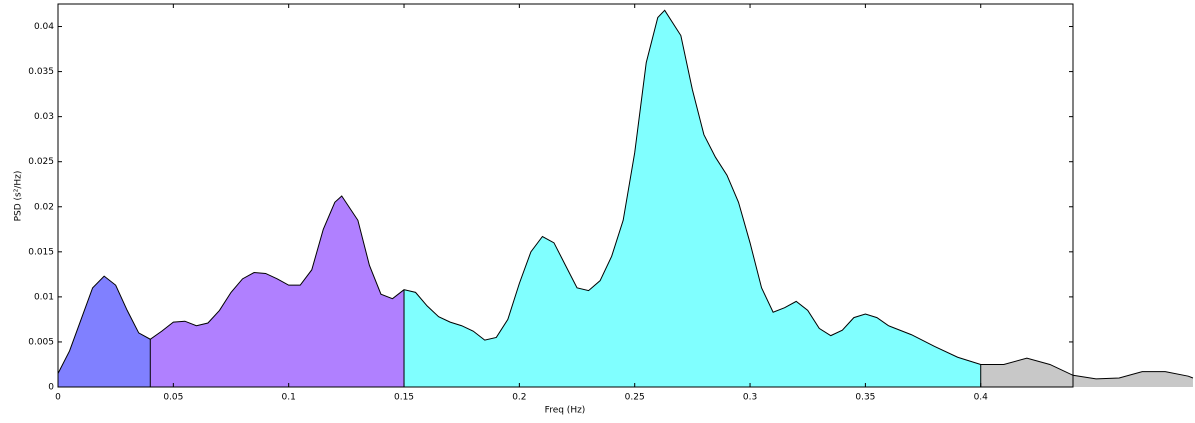 This screenshot has width=1195, height=423. What do you see at coordinates (981, 398) in the screenshot?
I see `x-tick-label: 0.4` at bounding box center [981, 398].